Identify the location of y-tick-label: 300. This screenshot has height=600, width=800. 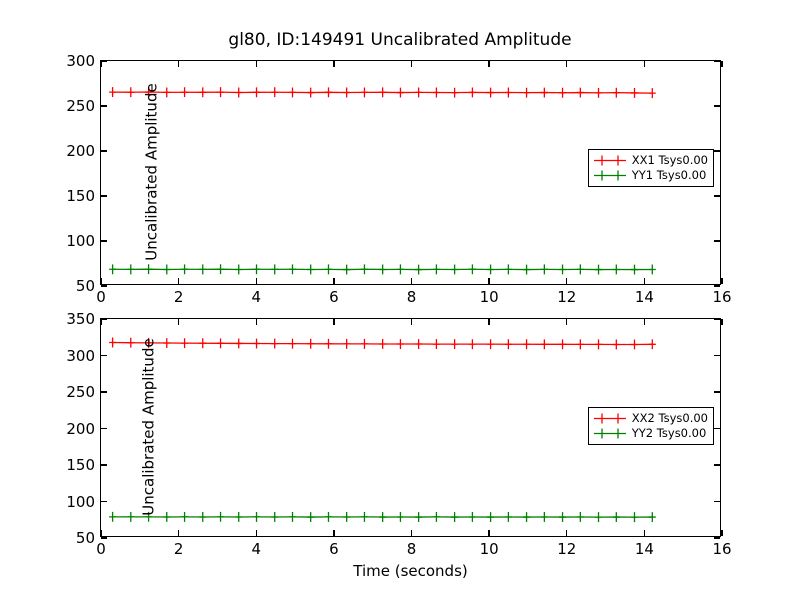
(80, 61).